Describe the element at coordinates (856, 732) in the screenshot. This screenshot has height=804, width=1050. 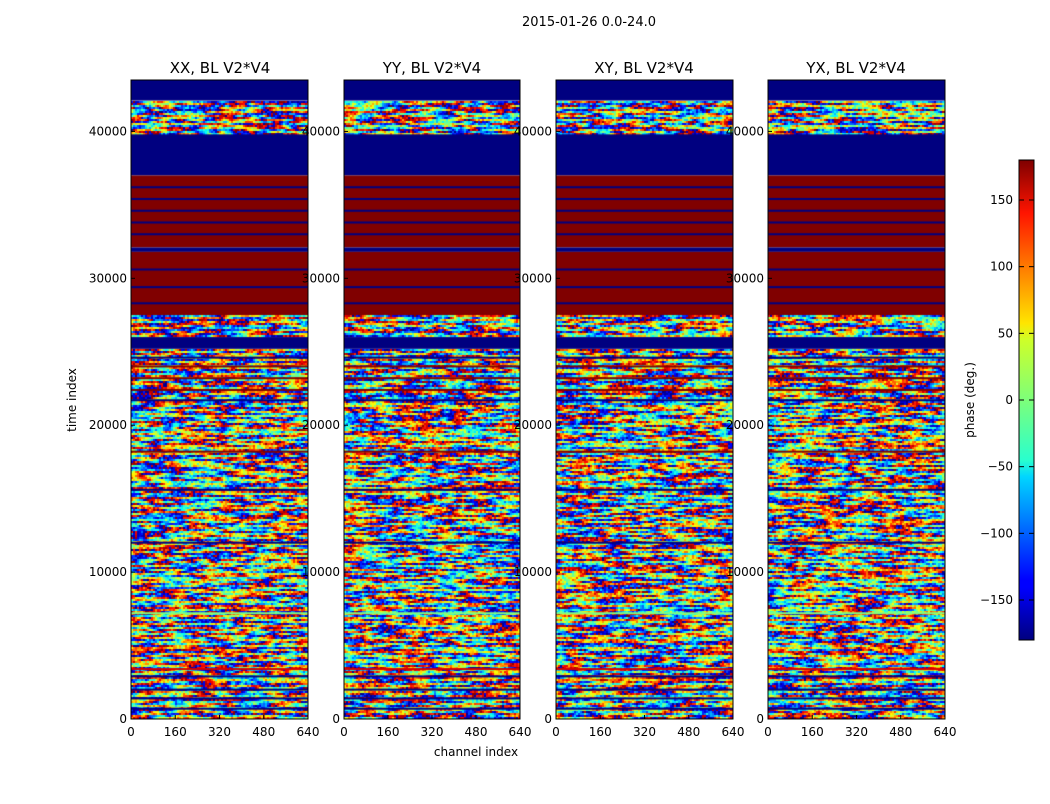
I see `x-tick-label-yx: 320` at that location.